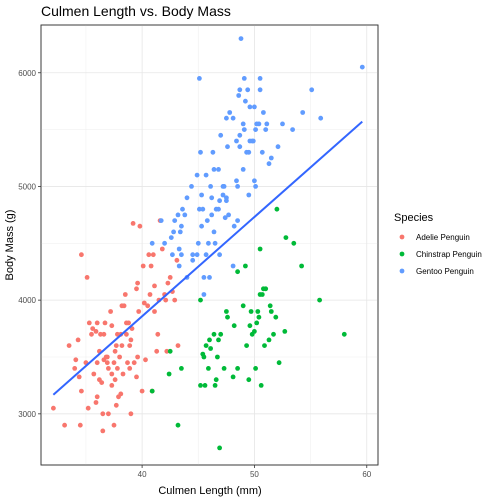 The width and height of the screenshot is (500, 500). Describe the element at coordinates (10, 245) in the screenshot. I see `y-axis-title: Body Mass (g)` at that location.